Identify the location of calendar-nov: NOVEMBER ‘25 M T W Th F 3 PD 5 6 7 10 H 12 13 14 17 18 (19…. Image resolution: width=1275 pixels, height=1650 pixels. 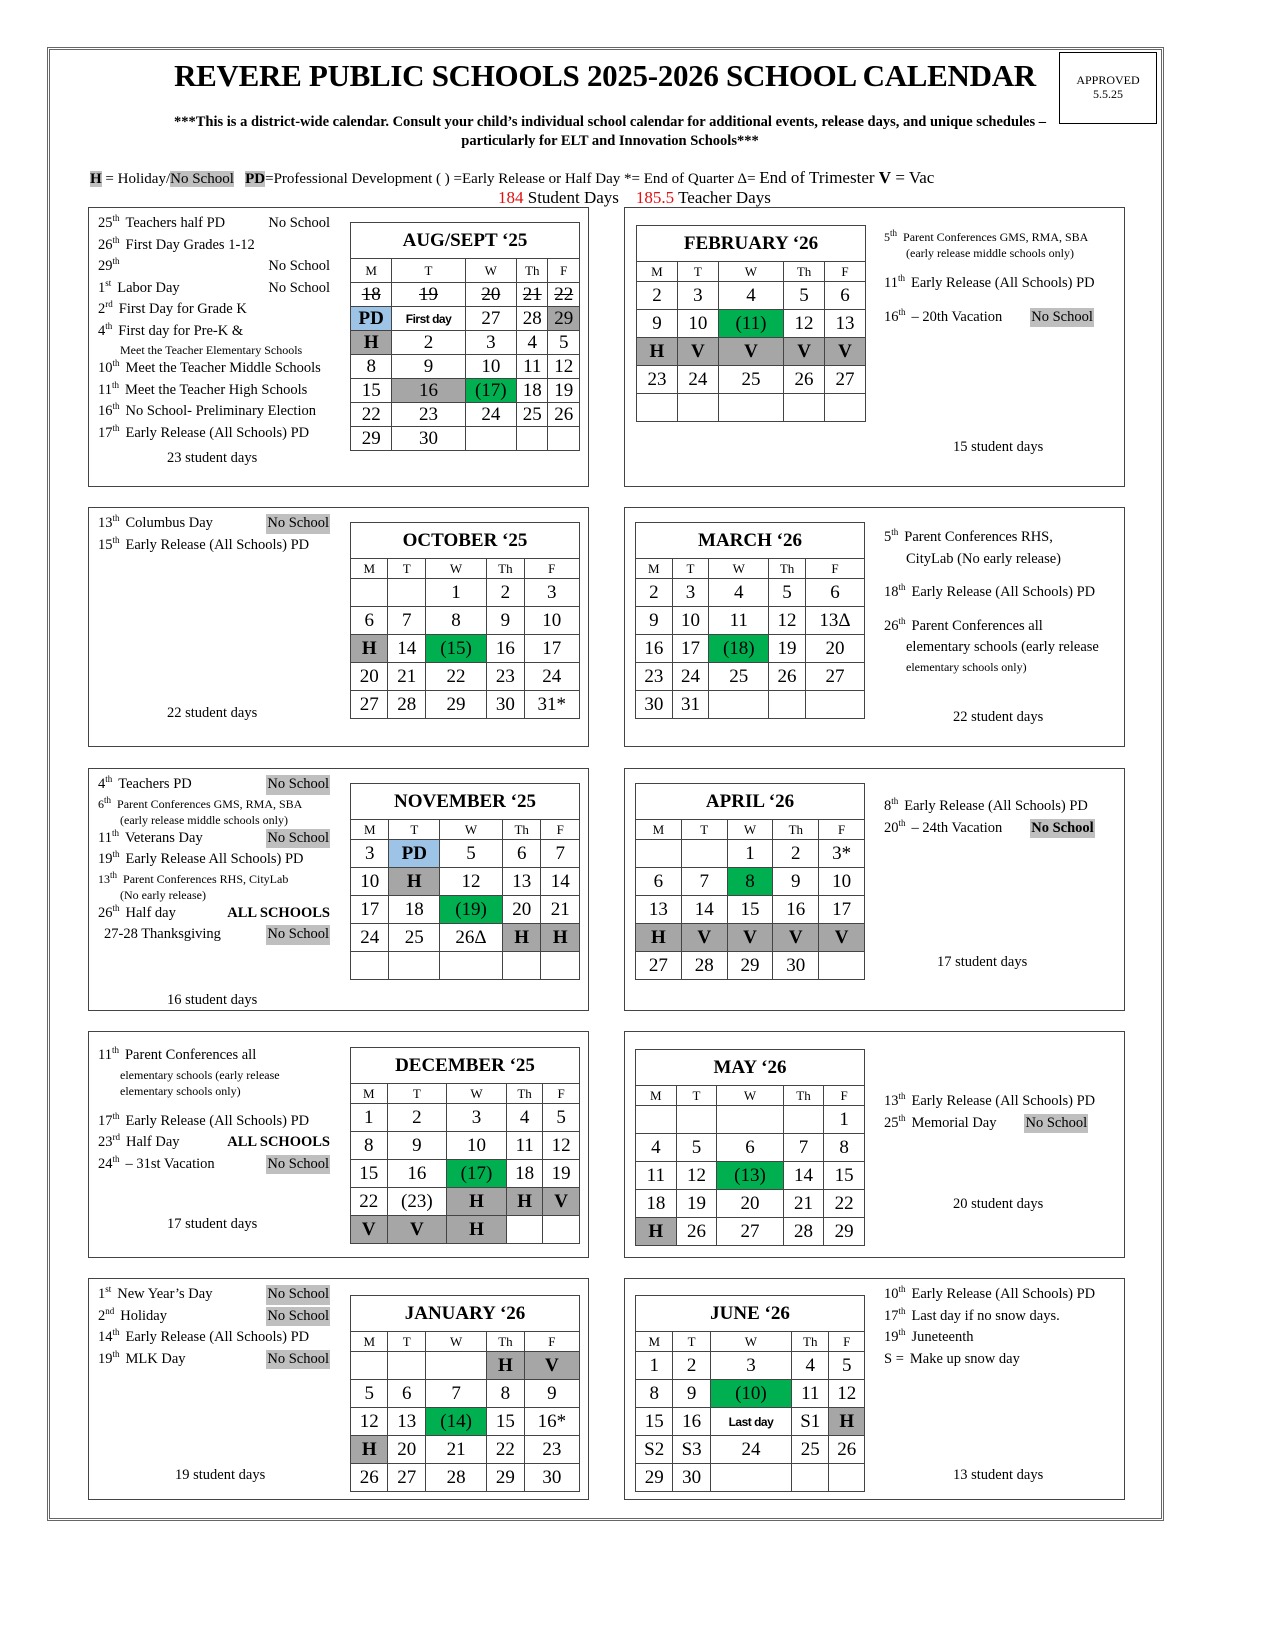
(464, 881).